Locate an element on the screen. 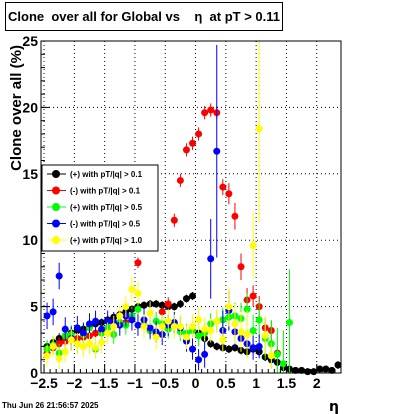  y-tick-label: 15 is located at coordinates (30, 174).